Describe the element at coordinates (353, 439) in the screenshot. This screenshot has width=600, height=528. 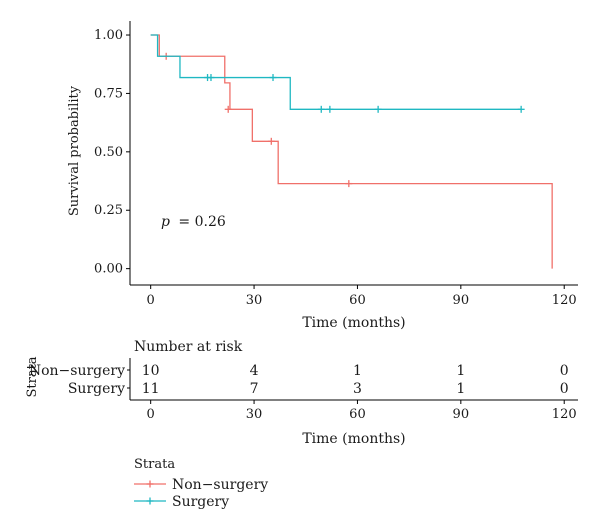
I see `risk-x-axis-title: Time (months)` at that location.